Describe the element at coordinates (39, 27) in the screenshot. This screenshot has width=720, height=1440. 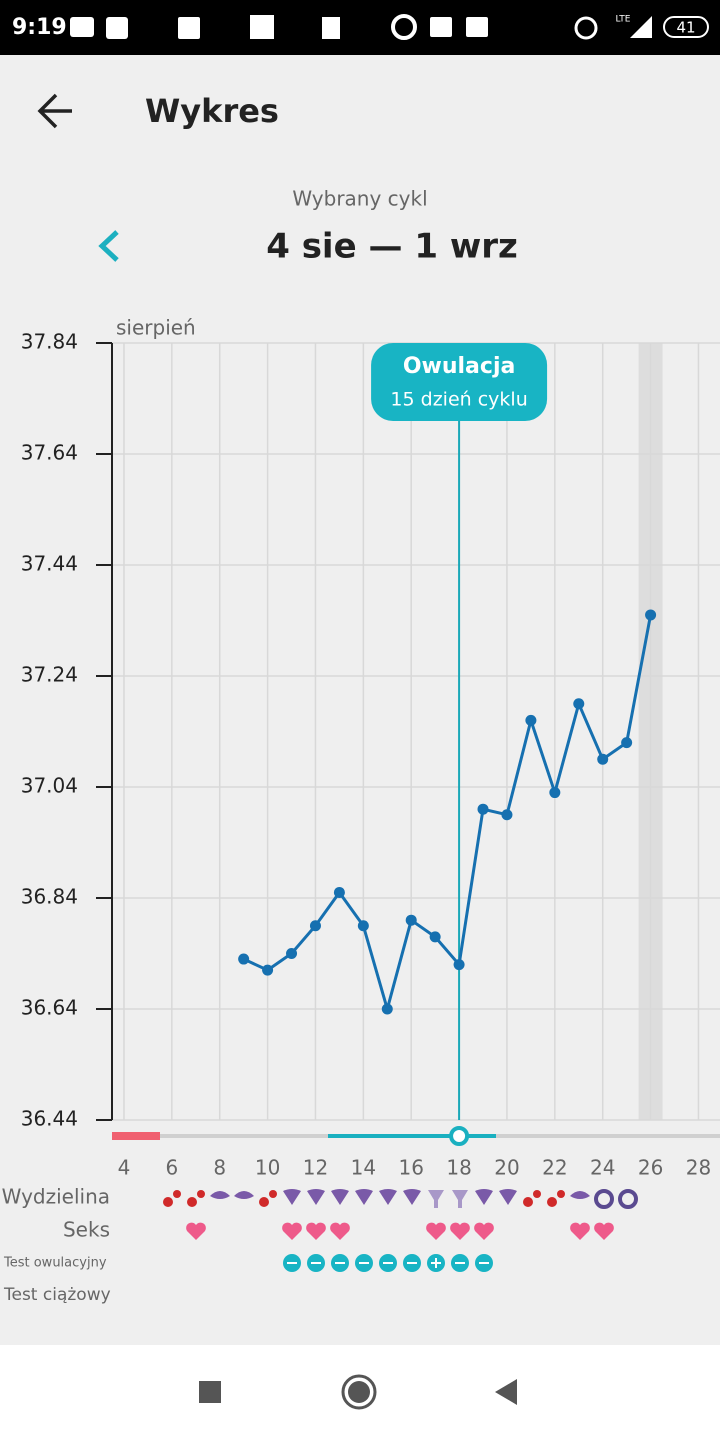
I see `status-time: 9:19` at that location.